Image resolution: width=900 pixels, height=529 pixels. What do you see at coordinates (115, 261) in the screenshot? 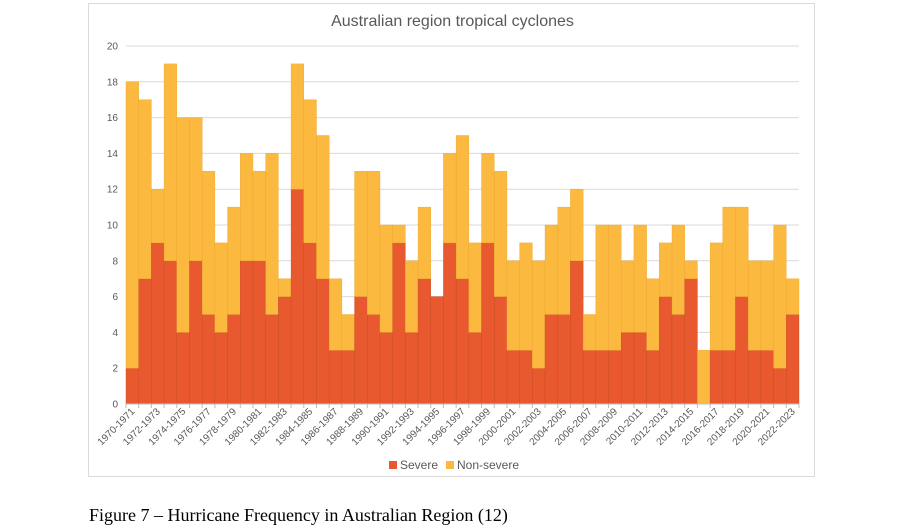
I see `y-tick-label: 8` at bounding box center [115, 261].